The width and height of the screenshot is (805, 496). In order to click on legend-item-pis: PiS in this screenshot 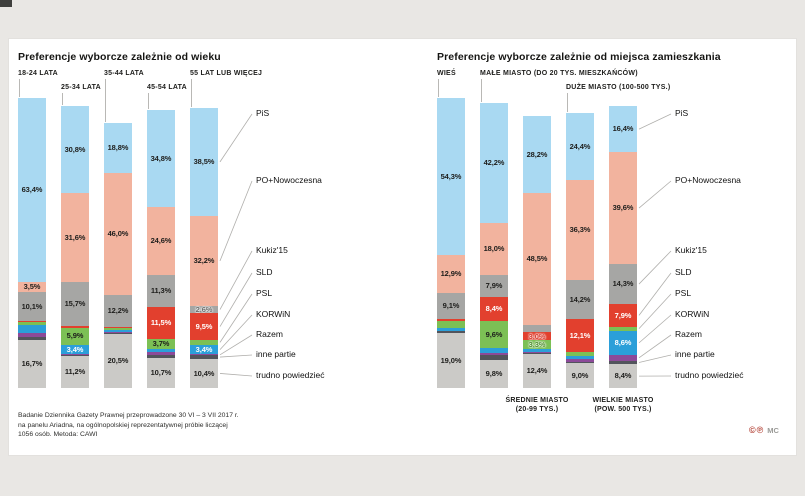, I will do `click(263, 113)`.